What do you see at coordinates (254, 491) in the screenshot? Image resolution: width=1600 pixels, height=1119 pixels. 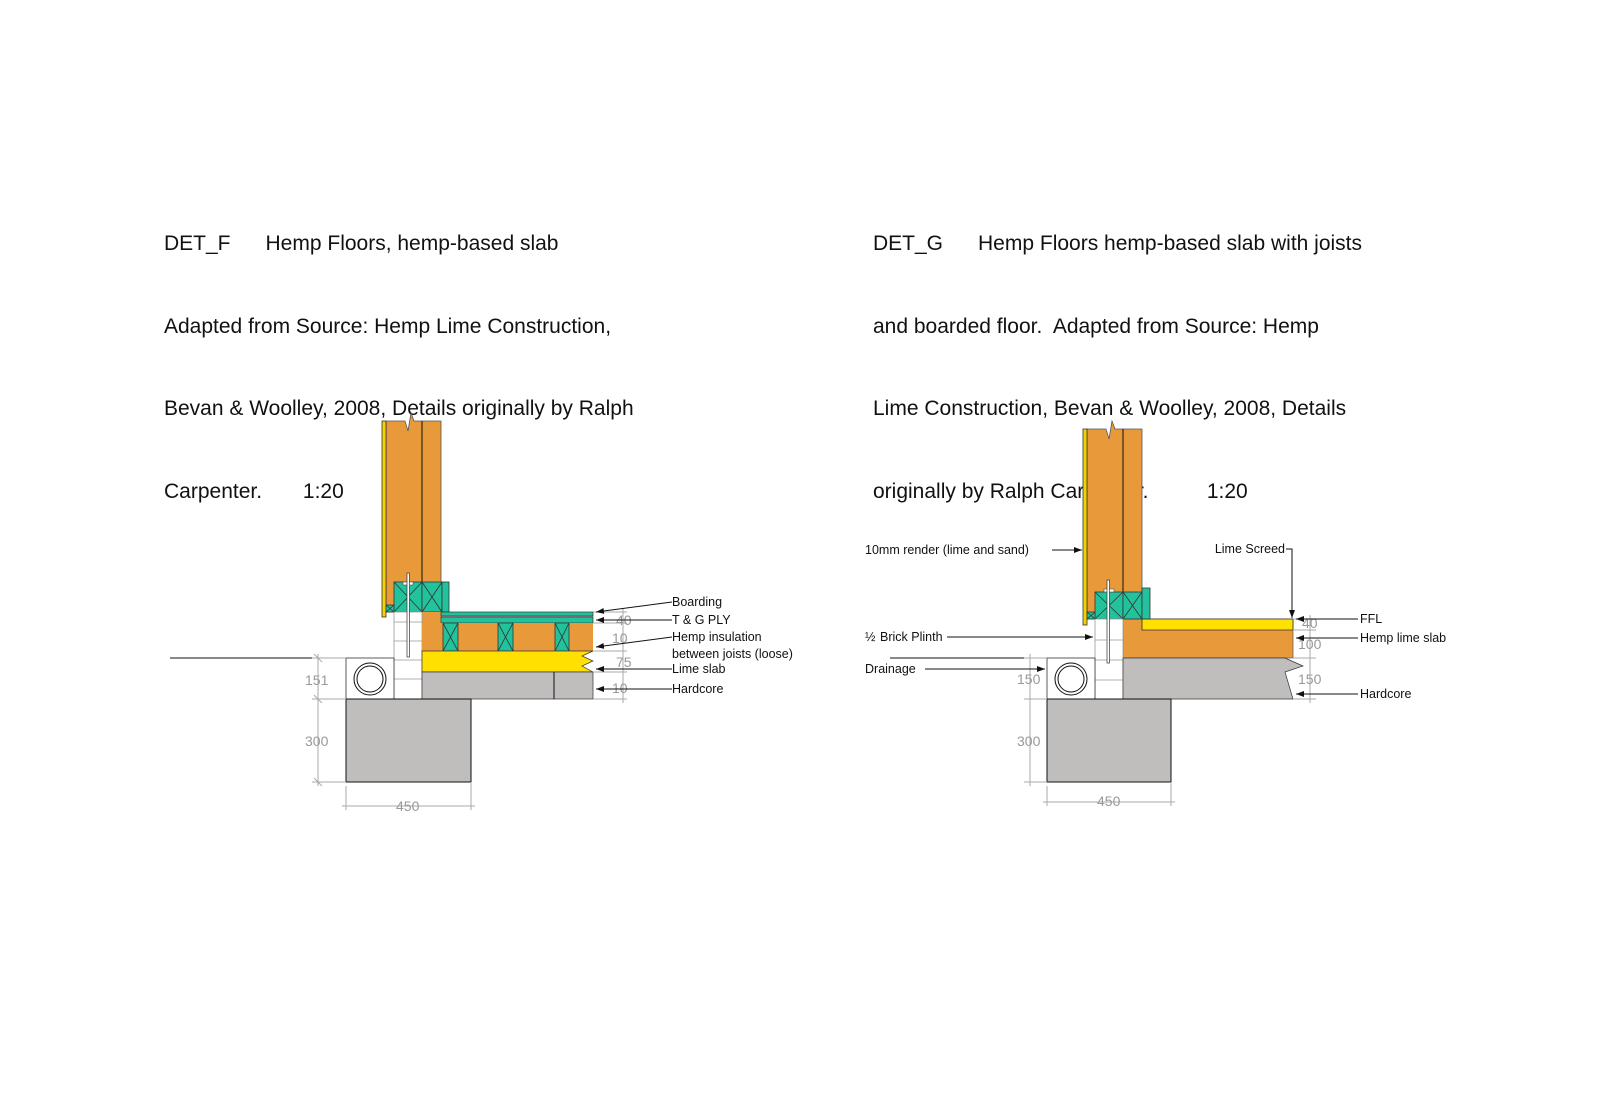 I see `det-f-title-line: Carpenter. 1:20` at bounding box center [254, 491].